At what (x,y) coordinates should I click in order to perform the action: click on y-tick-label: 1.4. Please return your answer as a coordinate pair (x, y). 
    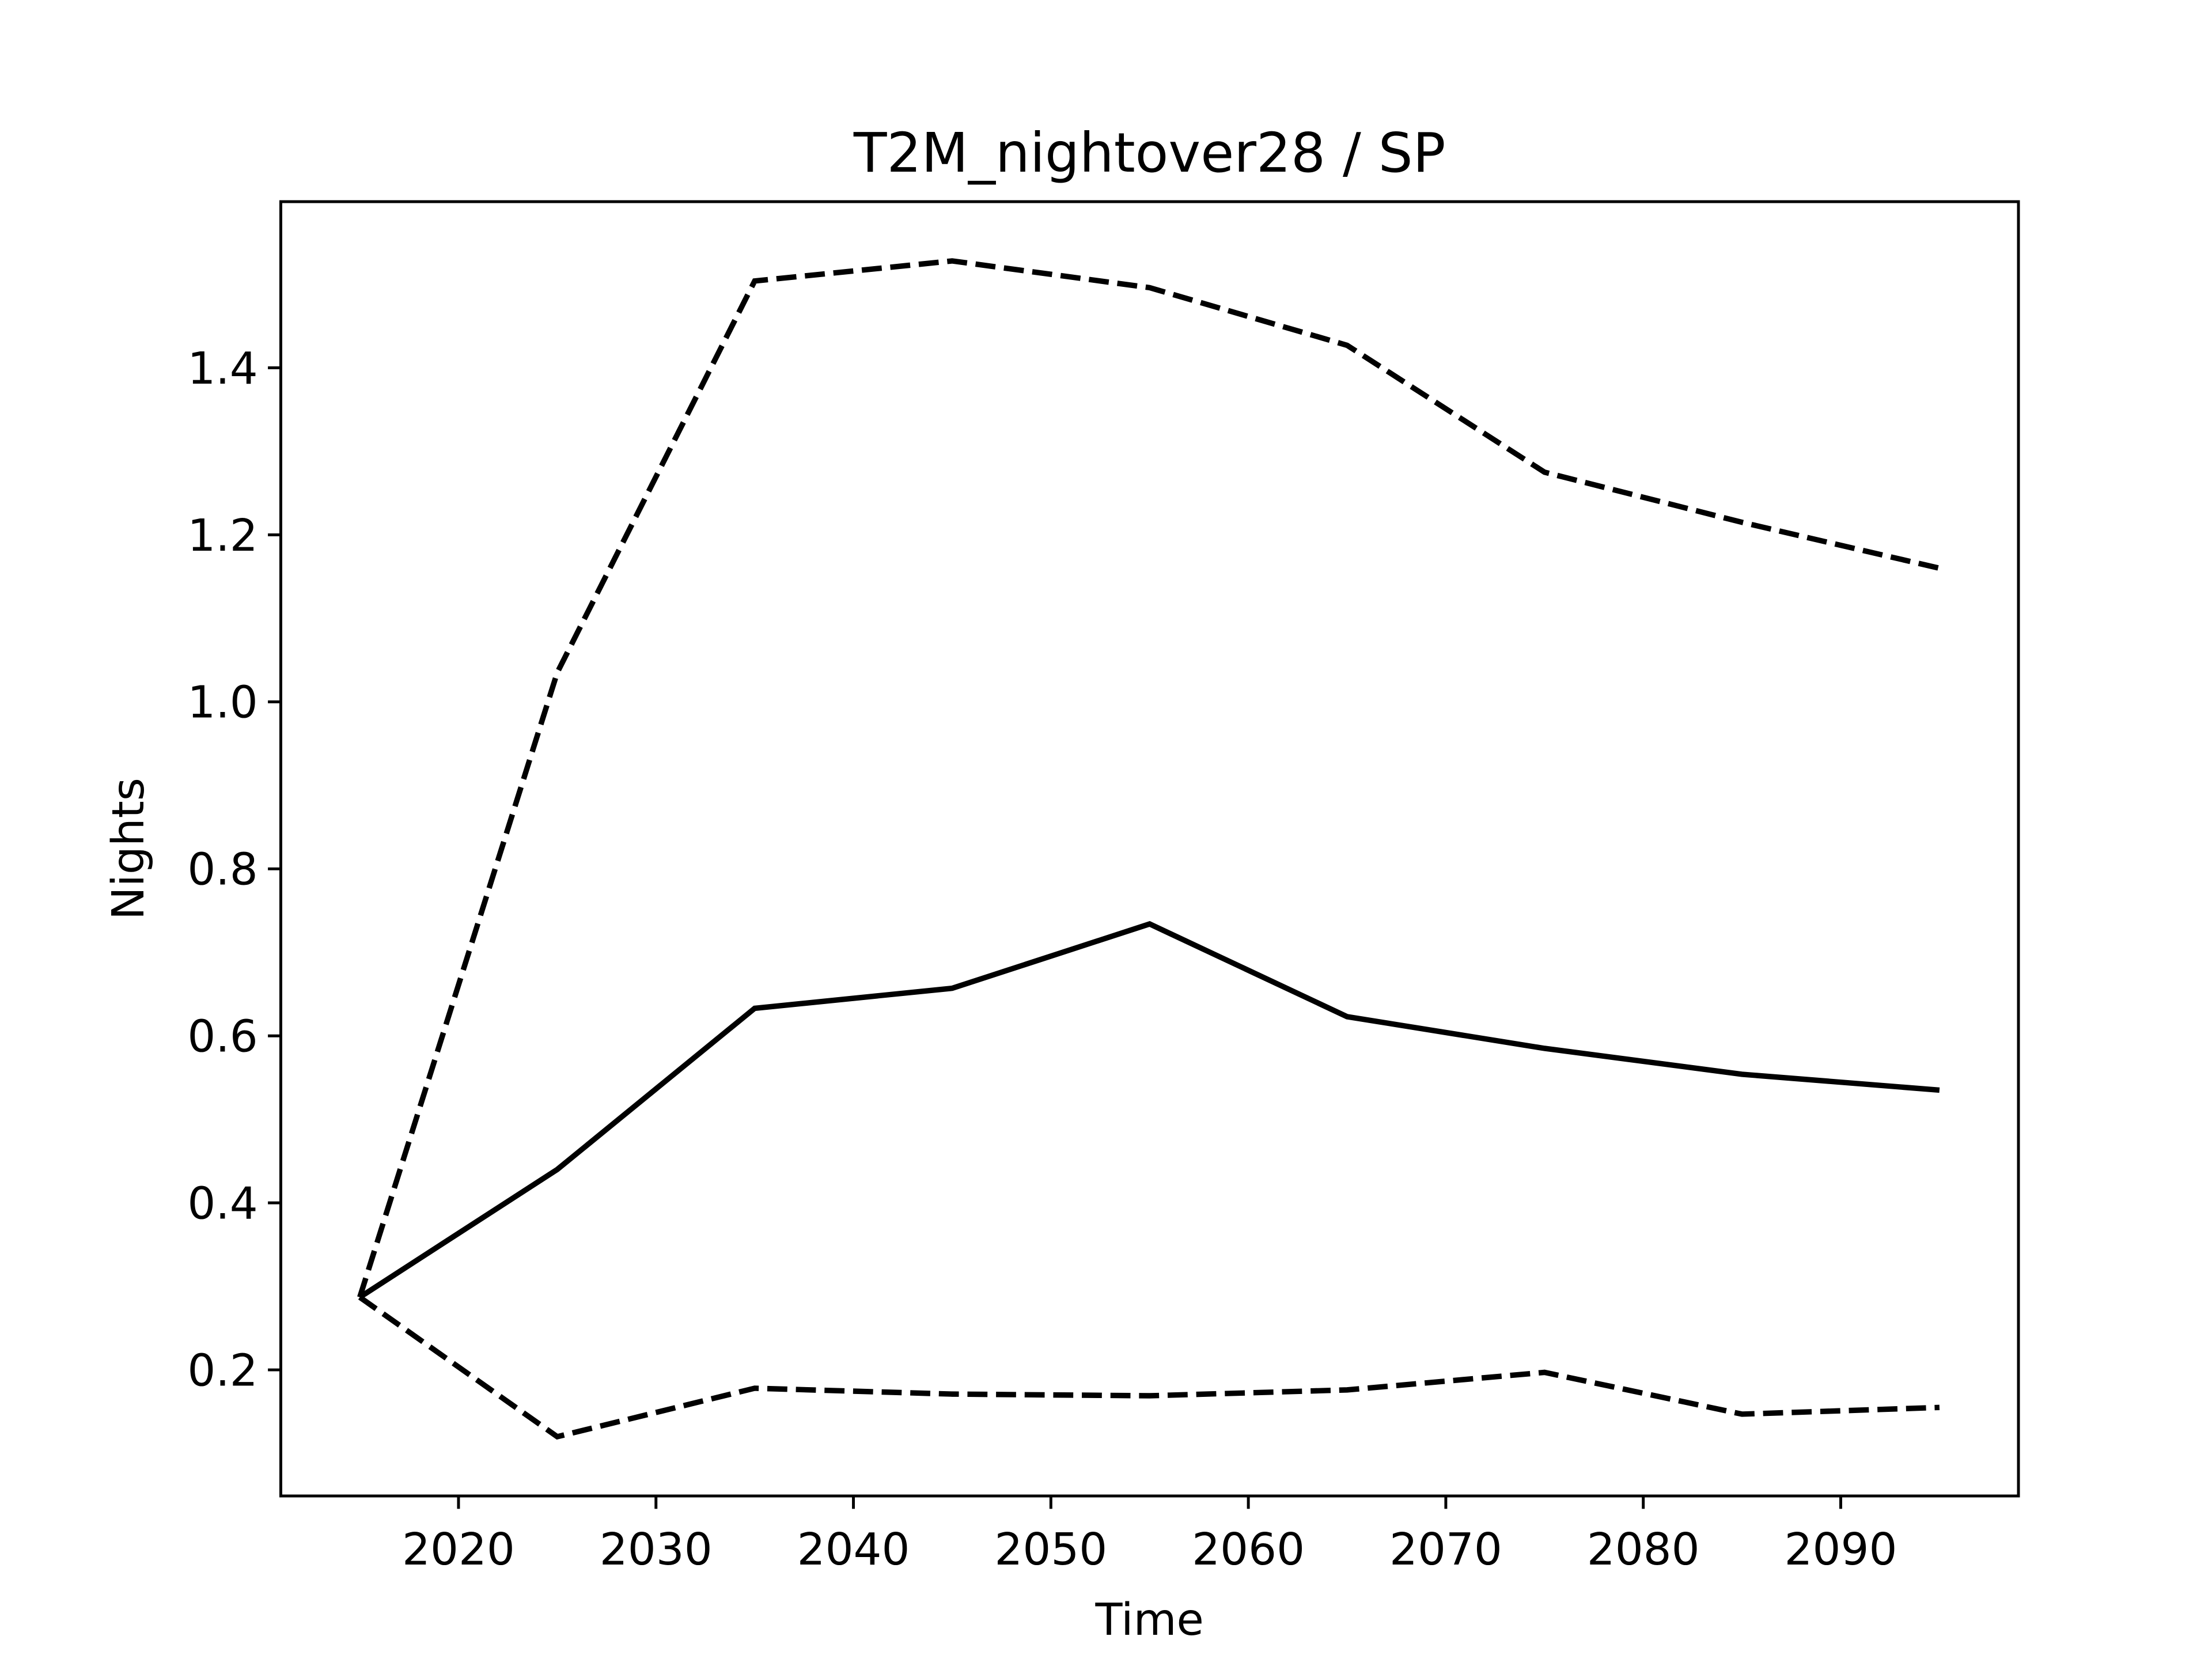
    Looking at the image, I should click on (222, 369).